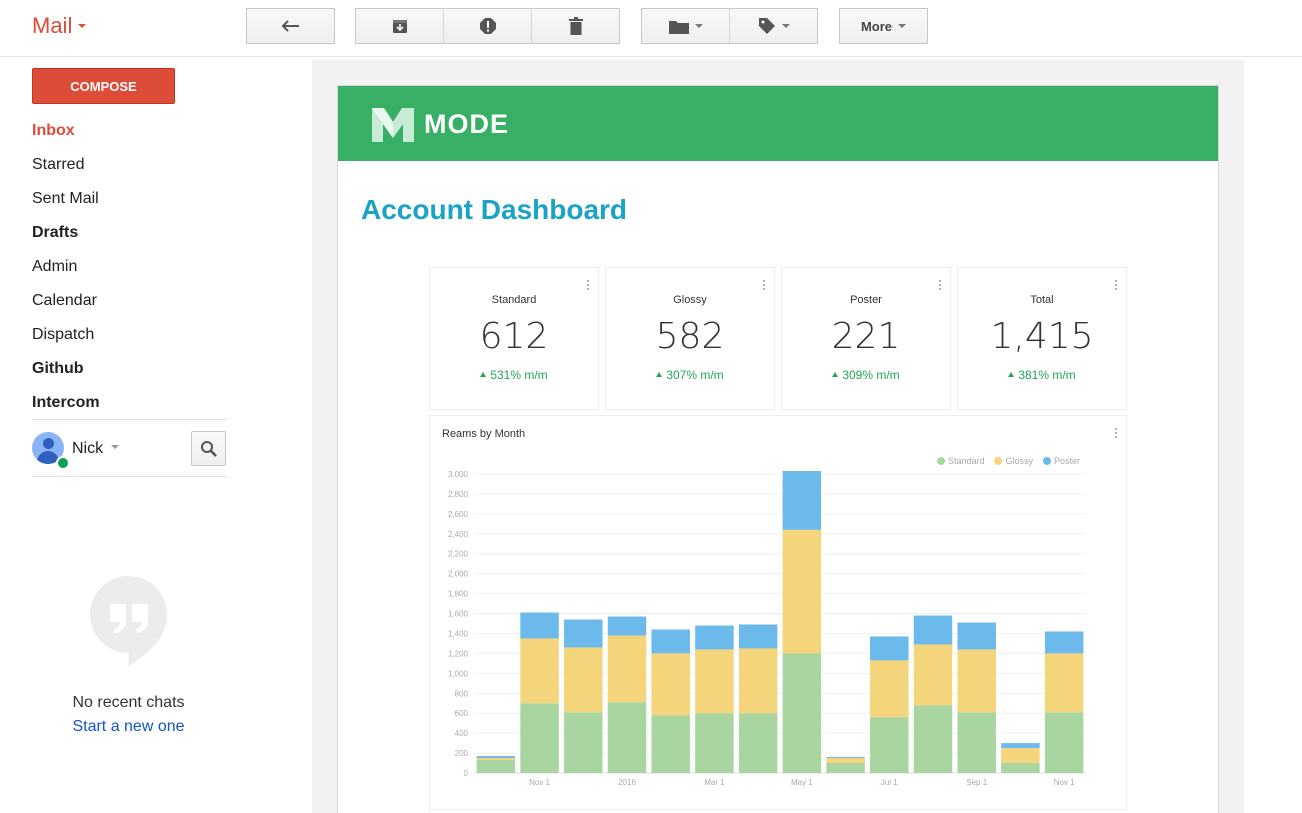 Image resolution: width=1302 pixels, height=813 pixels. What do you see at coordinates (458, 554) in the screenshot?
I see `y-tick-label: 2,200` at bounding box center [458, 554].